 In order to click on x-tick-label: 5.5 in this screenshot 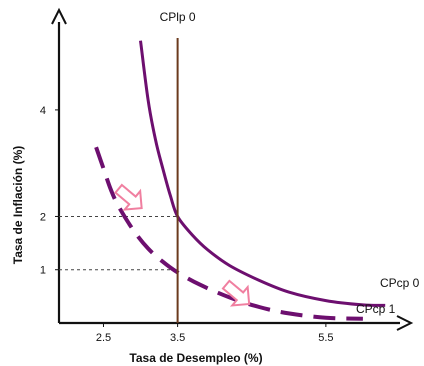, I will do `click(325, 338)`.